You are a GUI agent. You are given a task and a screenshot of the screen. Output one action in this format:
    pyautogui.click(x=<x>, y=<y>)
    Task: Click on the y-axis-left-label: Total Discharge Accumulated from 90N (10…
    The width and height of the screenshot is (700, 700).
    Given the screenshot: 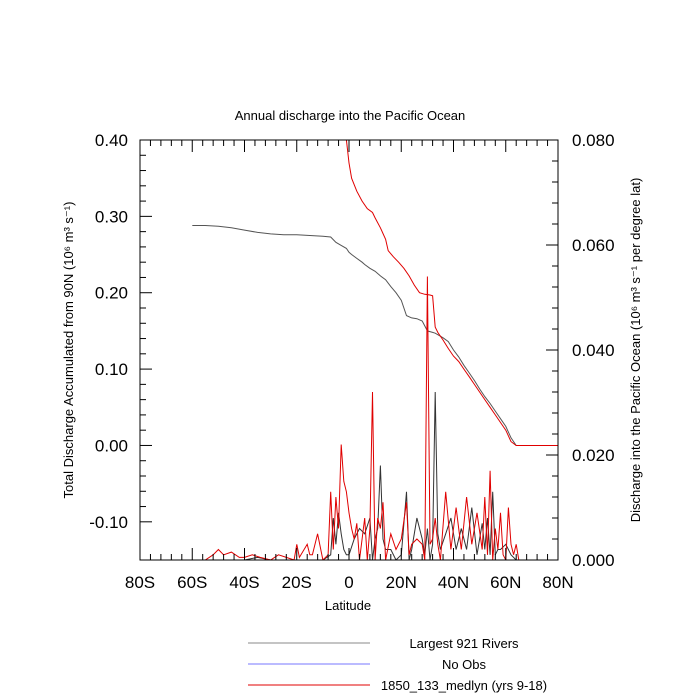 What is the action you would take?
    pyautogui.click(x=68, y=350)
    